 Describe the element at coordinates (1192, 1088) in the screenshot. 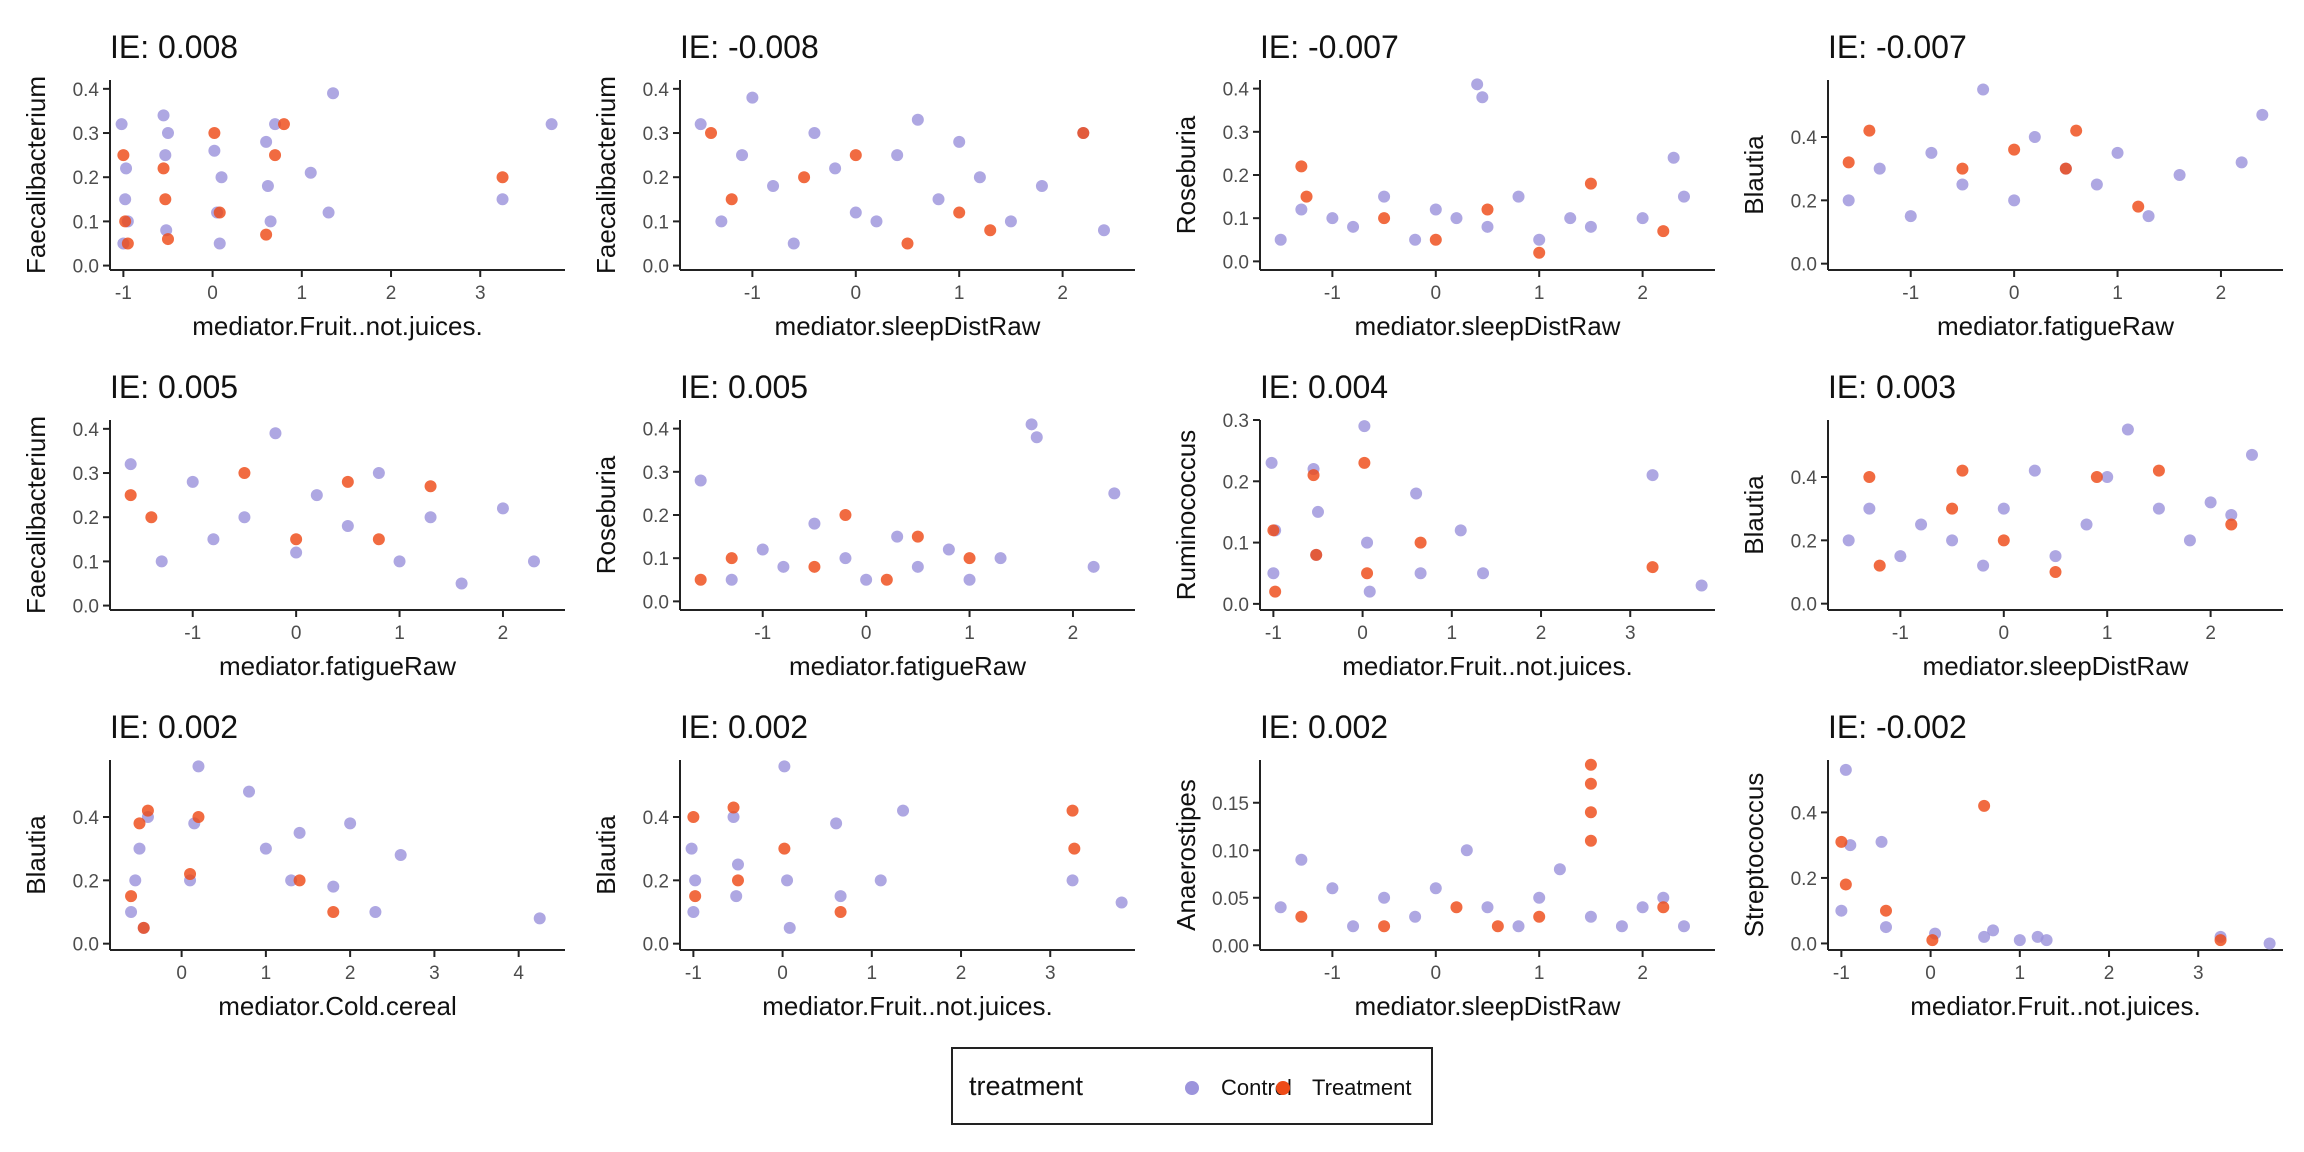

I see `legend-control-dot` at that location.